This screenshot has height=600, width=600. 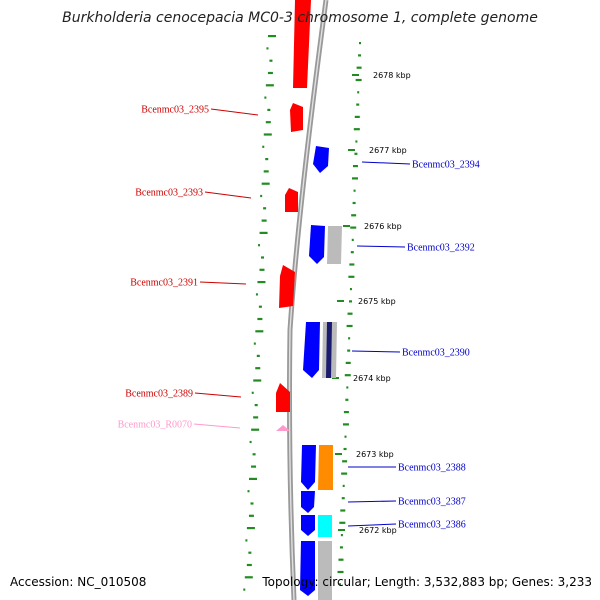 I want to click on gene-label: Bcenmc03_2390, so click(x=436, y=353).